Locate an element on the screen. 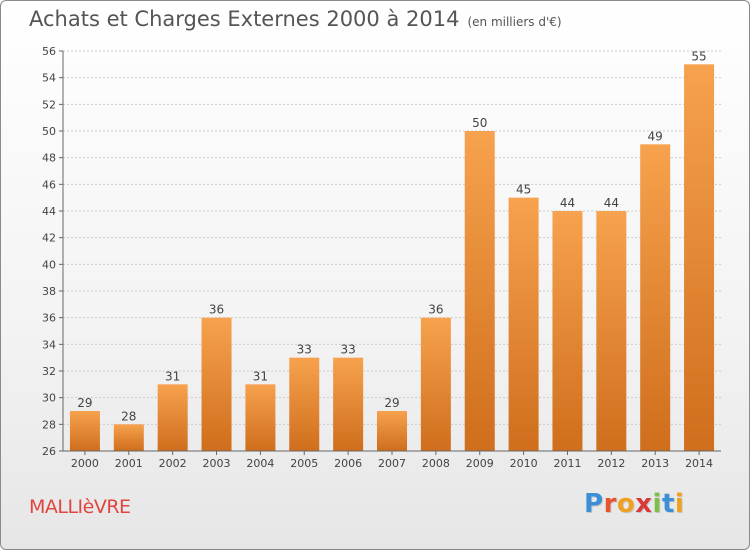 Image resolution: width=750 pixels, height=550 pixels. bar-2005 is located at coordinates (304, 404).